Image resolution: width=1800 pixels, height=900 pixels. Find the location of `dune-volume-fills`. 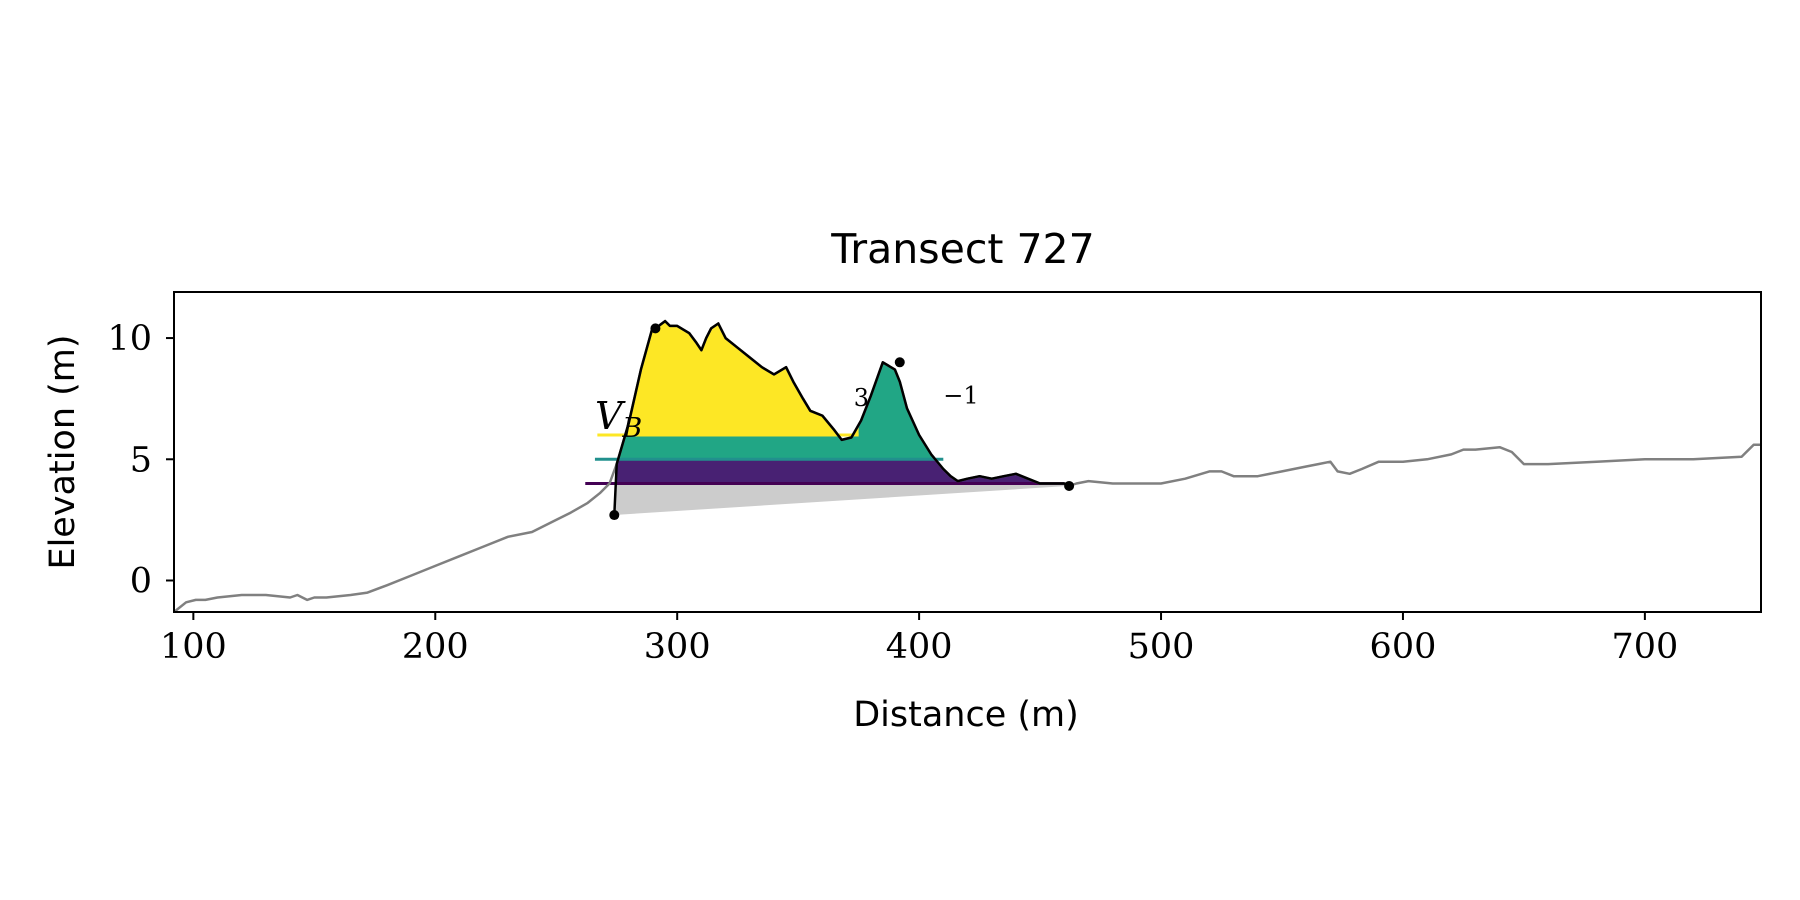

dune-volume-fills is located at coordinates (842, 418).